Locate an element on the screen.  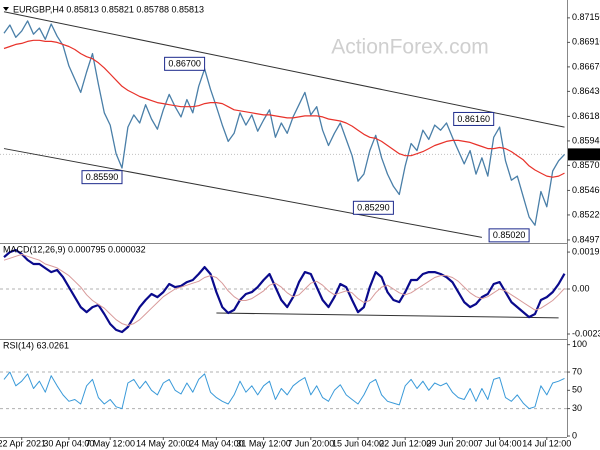
x-tick-label: 29 Jun 20:00 is located at coordinates (452, 443).